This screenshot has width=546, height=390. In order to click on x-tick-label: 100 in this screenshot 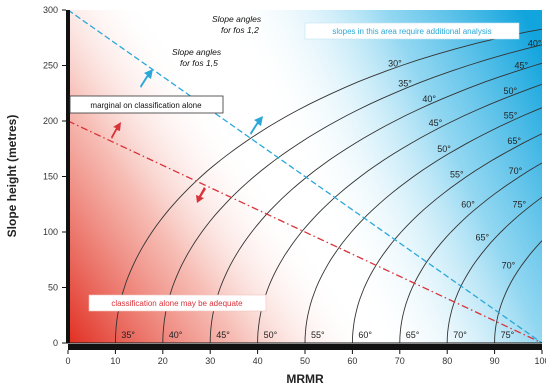, I will do `click(540, 361)`.